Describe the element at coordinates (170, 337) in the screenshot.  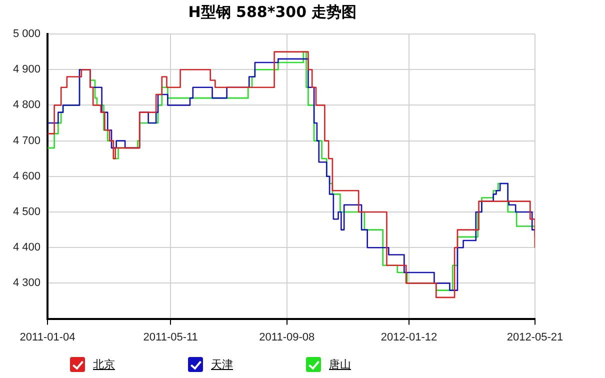
I see `x-tick-label: 2011-05-11` at that location.